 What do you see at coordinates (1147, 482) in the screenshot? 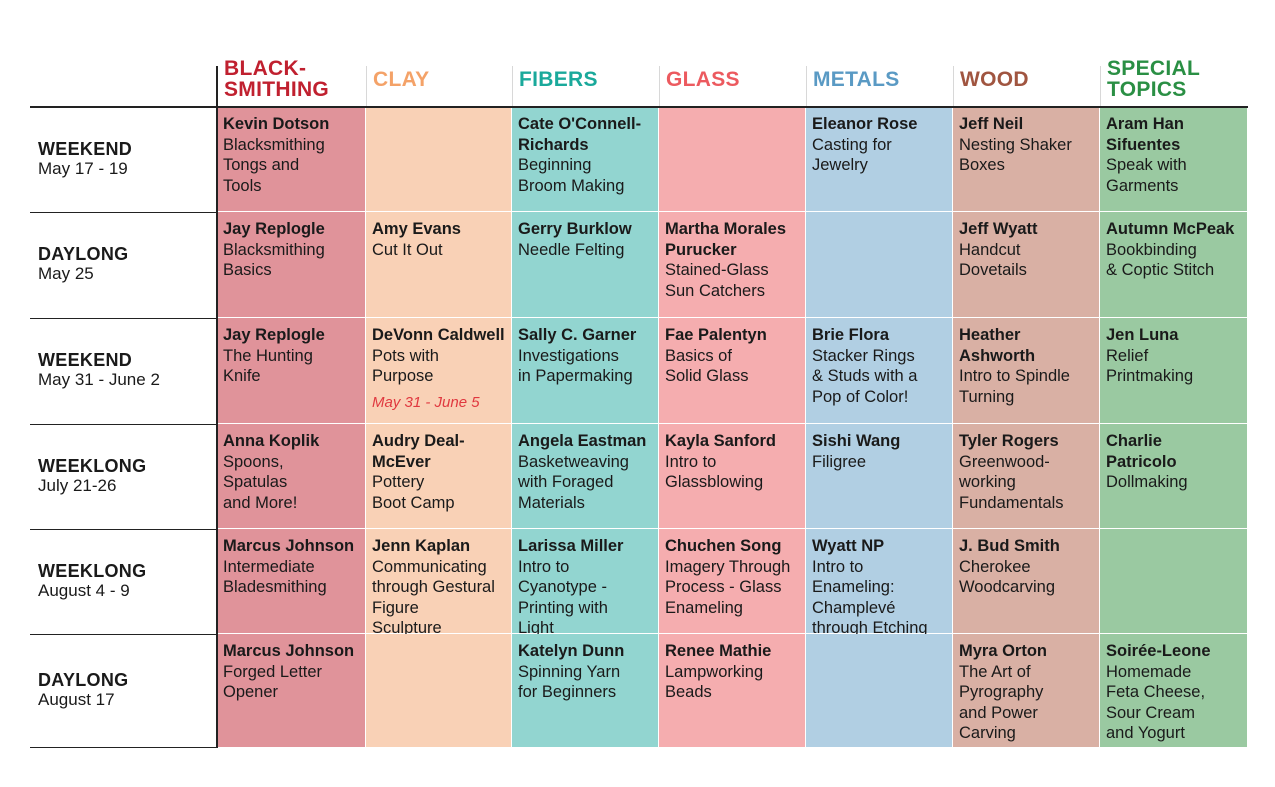
I see `class-title: Dollmaking` at bounding box center [1147, 482].